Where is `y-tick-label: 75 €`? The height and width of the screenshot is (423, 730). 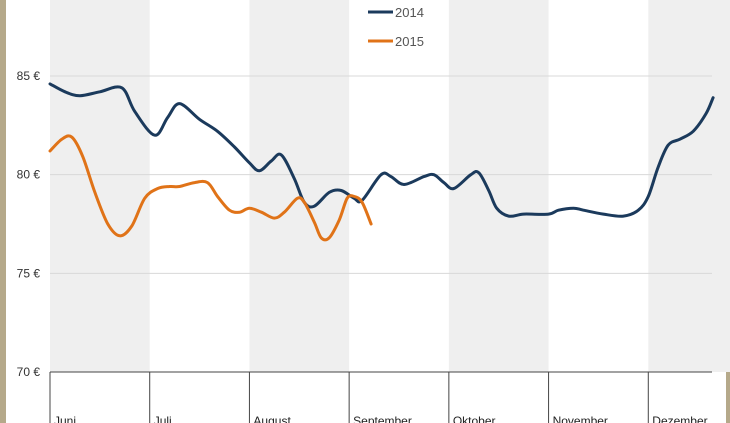
y-tick-label: 75 € is located at coordinates (29, 273).